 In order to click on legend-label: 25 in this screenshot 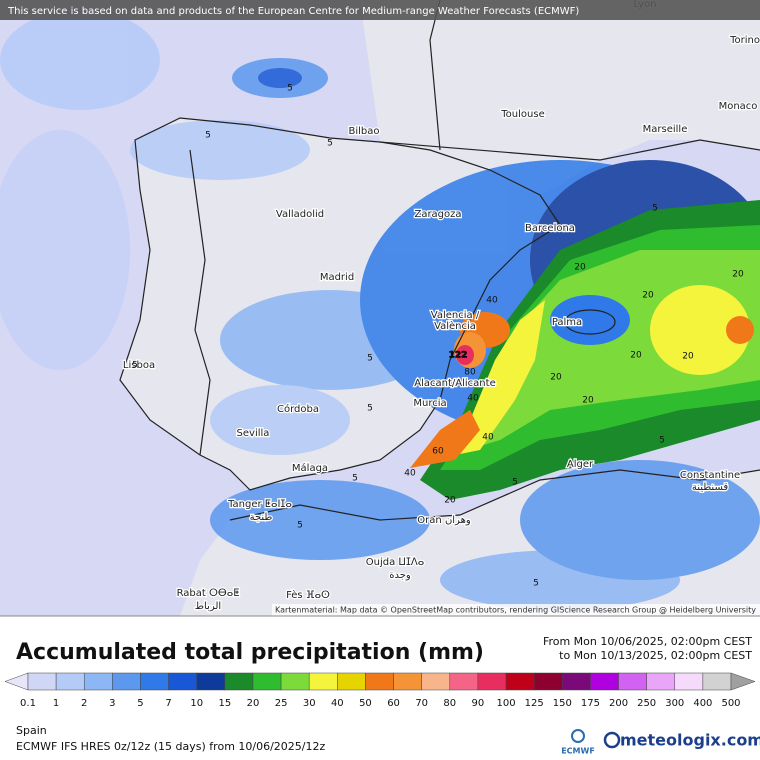, I will do `click(281, 703)`.